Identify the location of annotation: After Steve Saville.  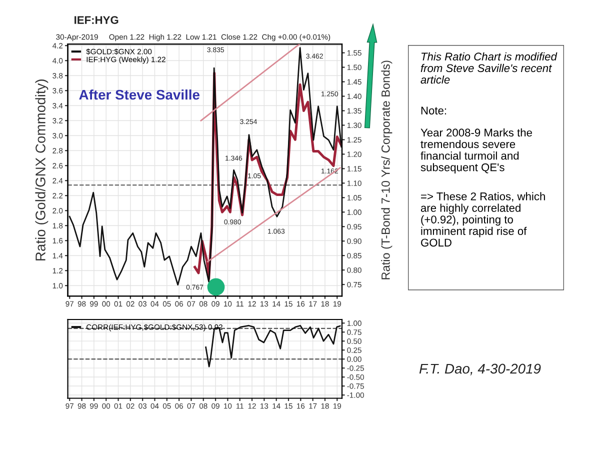
(139, 94).